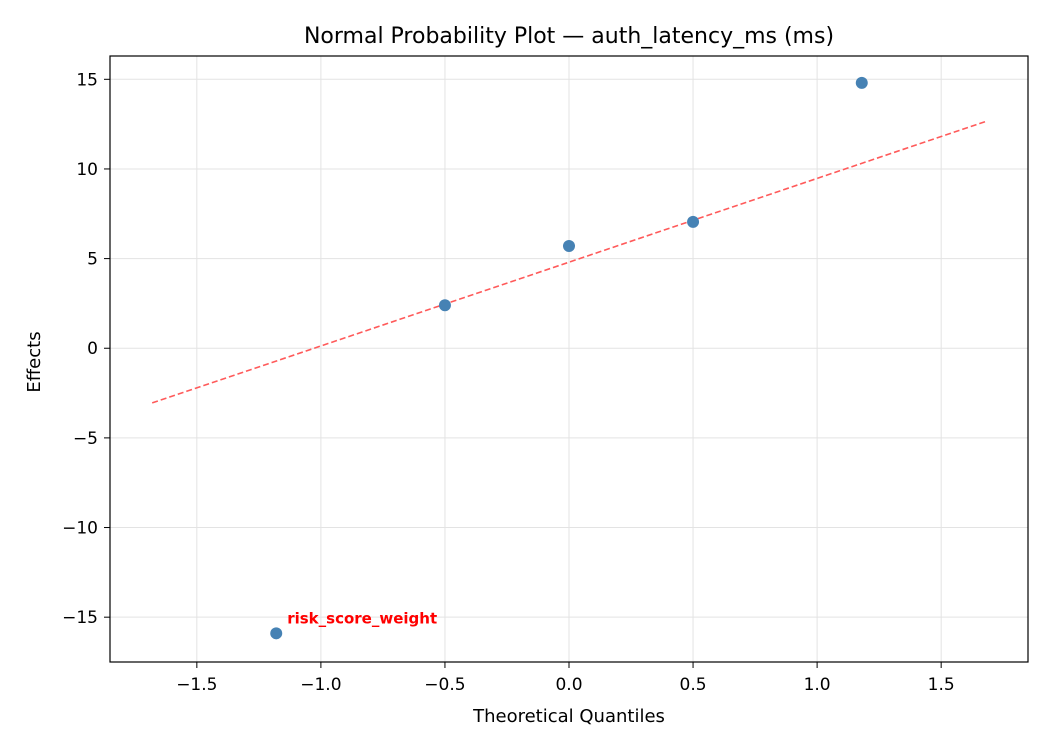  What do you see at coordinates (34, 361) in the screenshot?
I see `y-axis-label: Effects` at bounding box center [34, 361].